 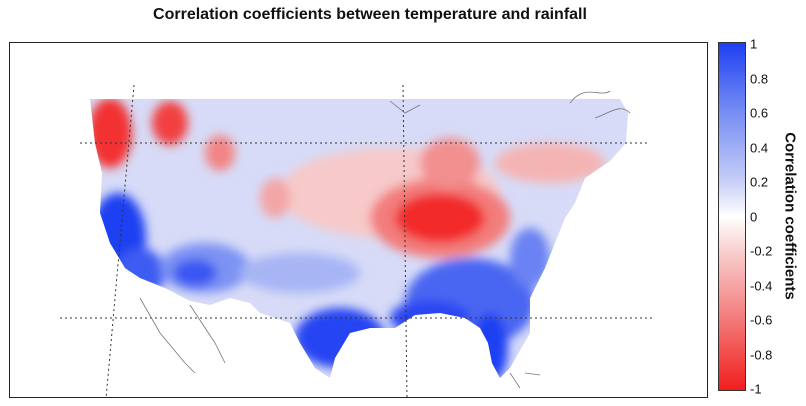 I want to click on colorbar-tick: 0.4, so click(x=759, y=147).